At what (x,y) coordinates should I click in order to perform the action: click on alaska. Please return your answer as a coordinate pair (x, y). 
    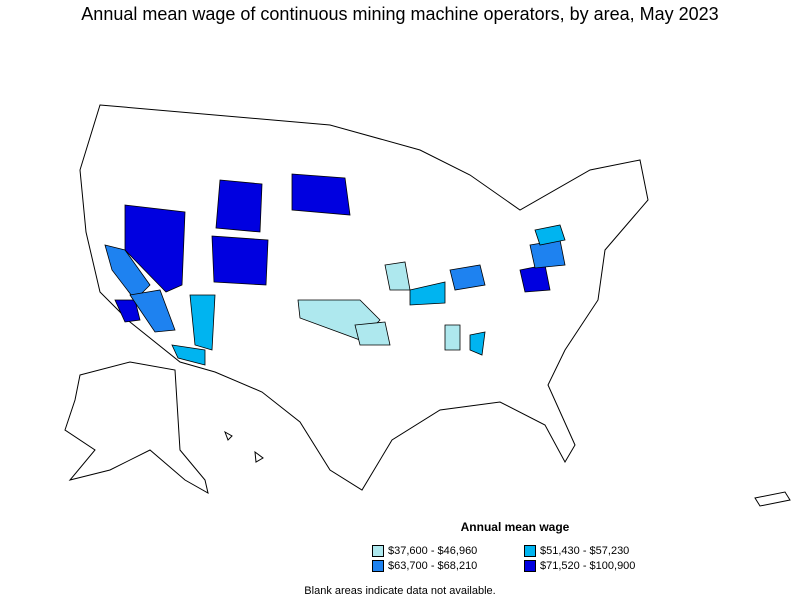
    Looking at the image, I should click on (136, 427).